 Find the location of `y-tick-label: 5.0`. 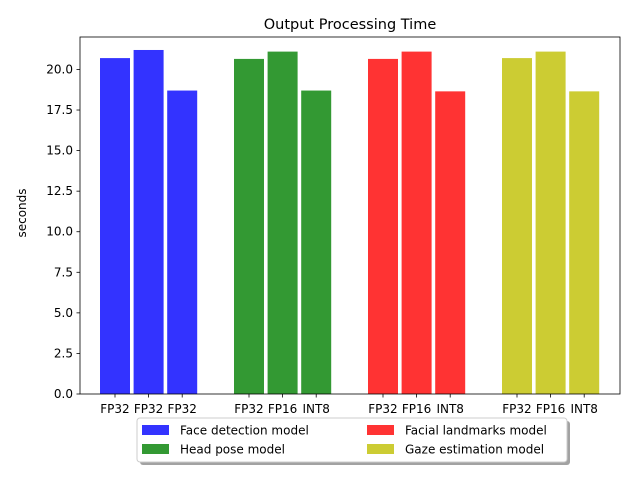

y-tick-label: 5.0 is located at coordinates (63, 313).